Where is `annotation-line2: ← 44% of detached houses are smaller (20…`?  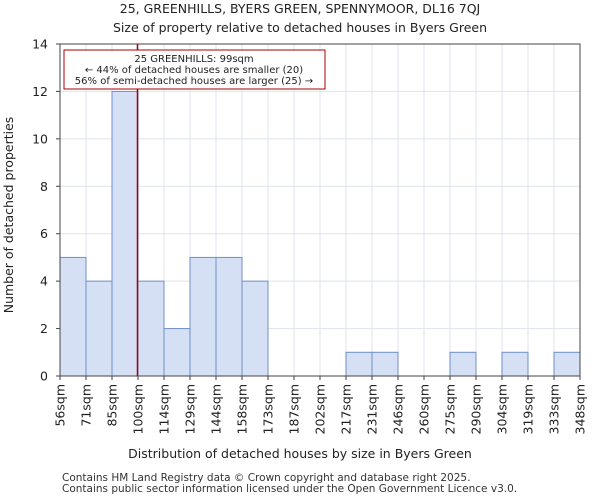 annotation-line2: ← 44% of detached houses are smaller (20… is located at coordinates (194, 70).